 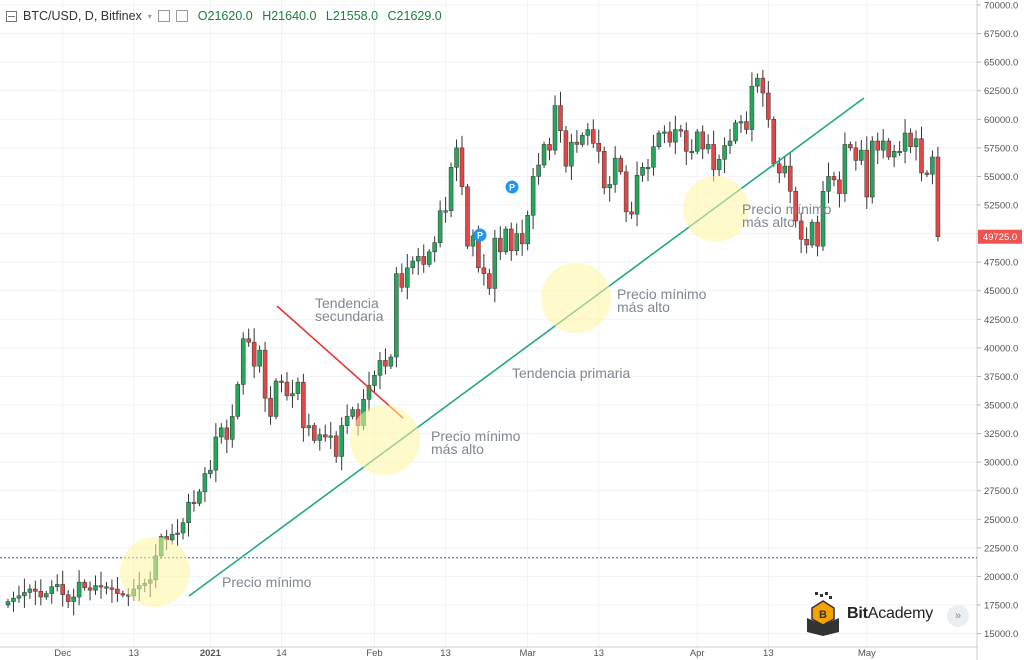 What do you see at coordinates (62, 653) in the screenshot?
I see `x-tick-label: Dec` at bounding box center [62, 653].